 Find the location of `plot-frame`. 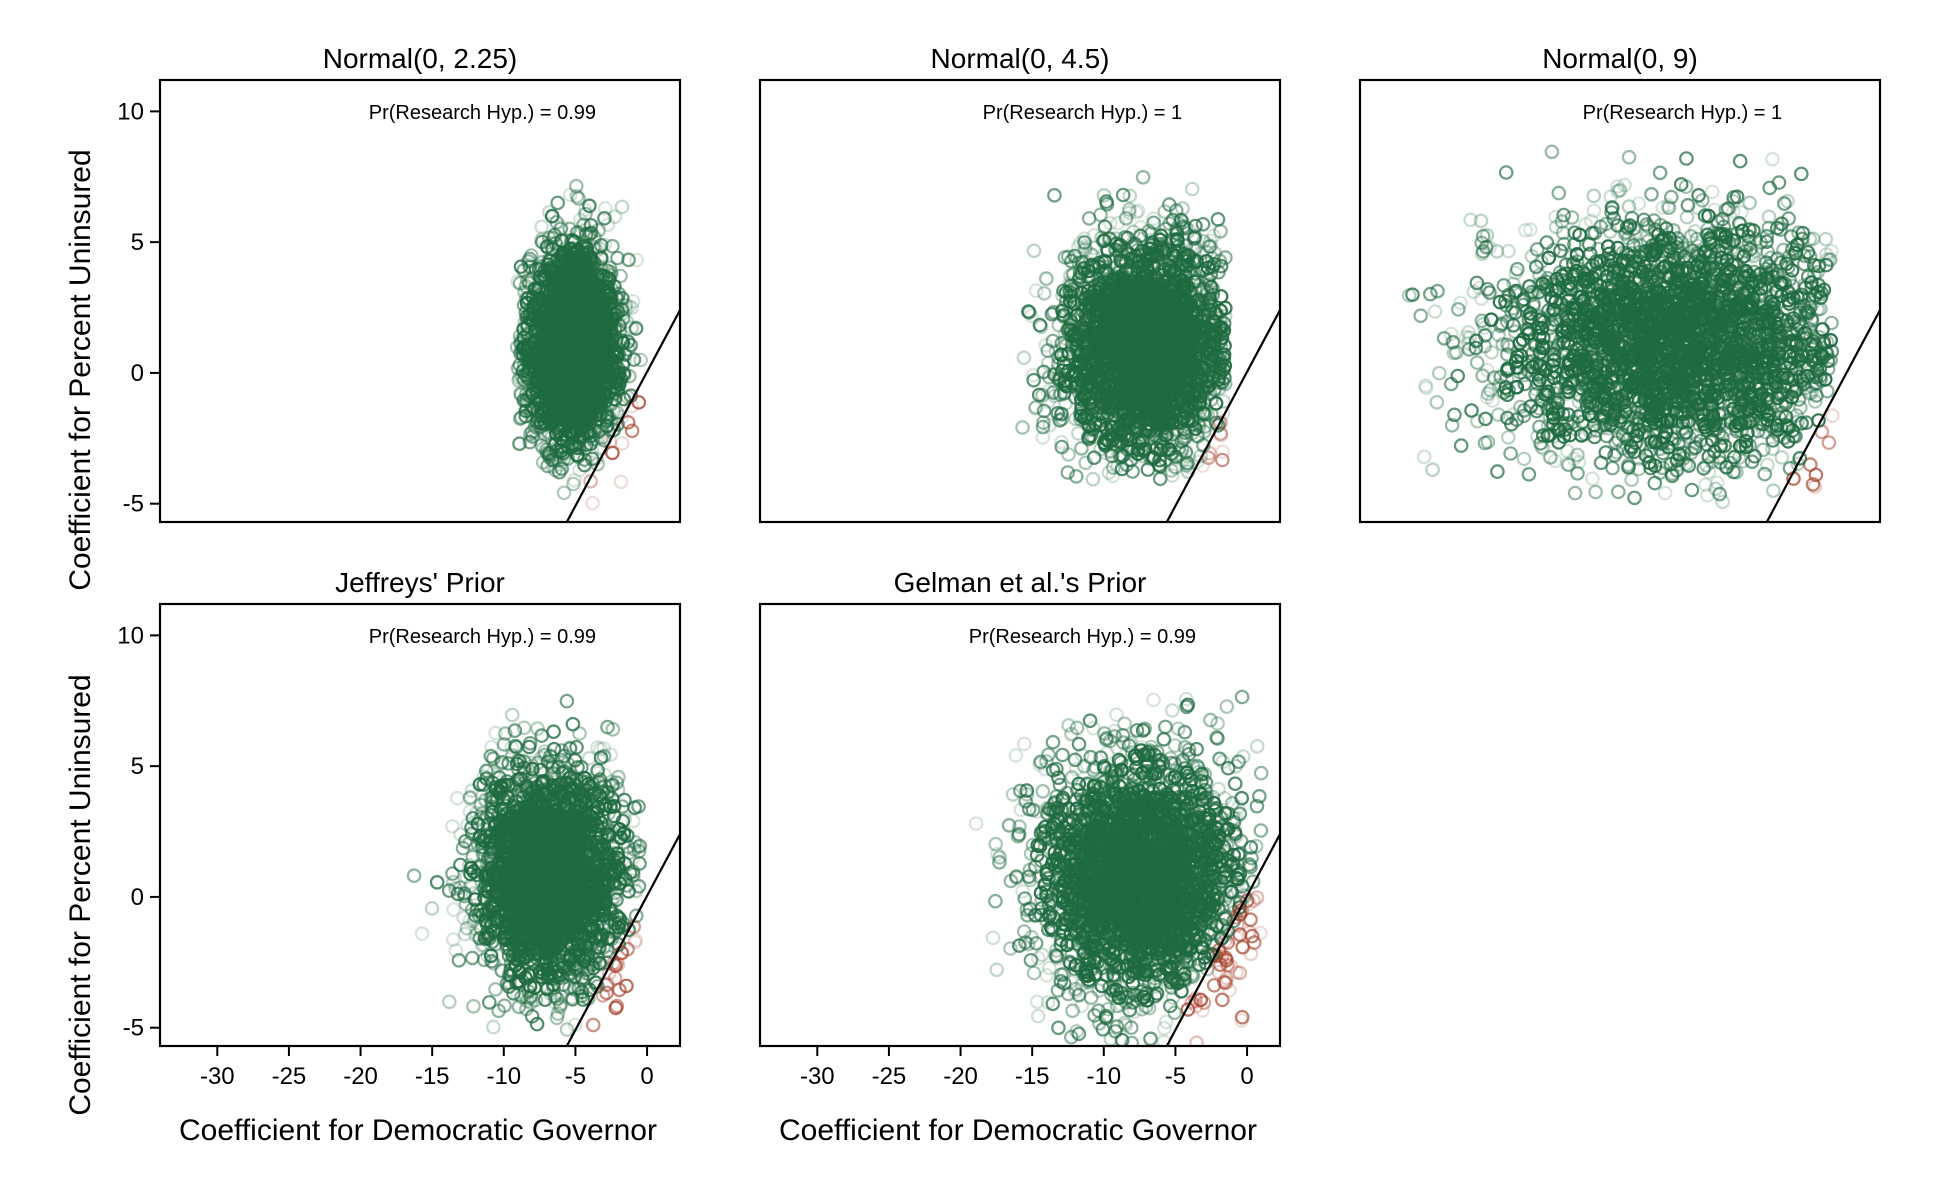

plot-frame is located at coordinates (420, 301).